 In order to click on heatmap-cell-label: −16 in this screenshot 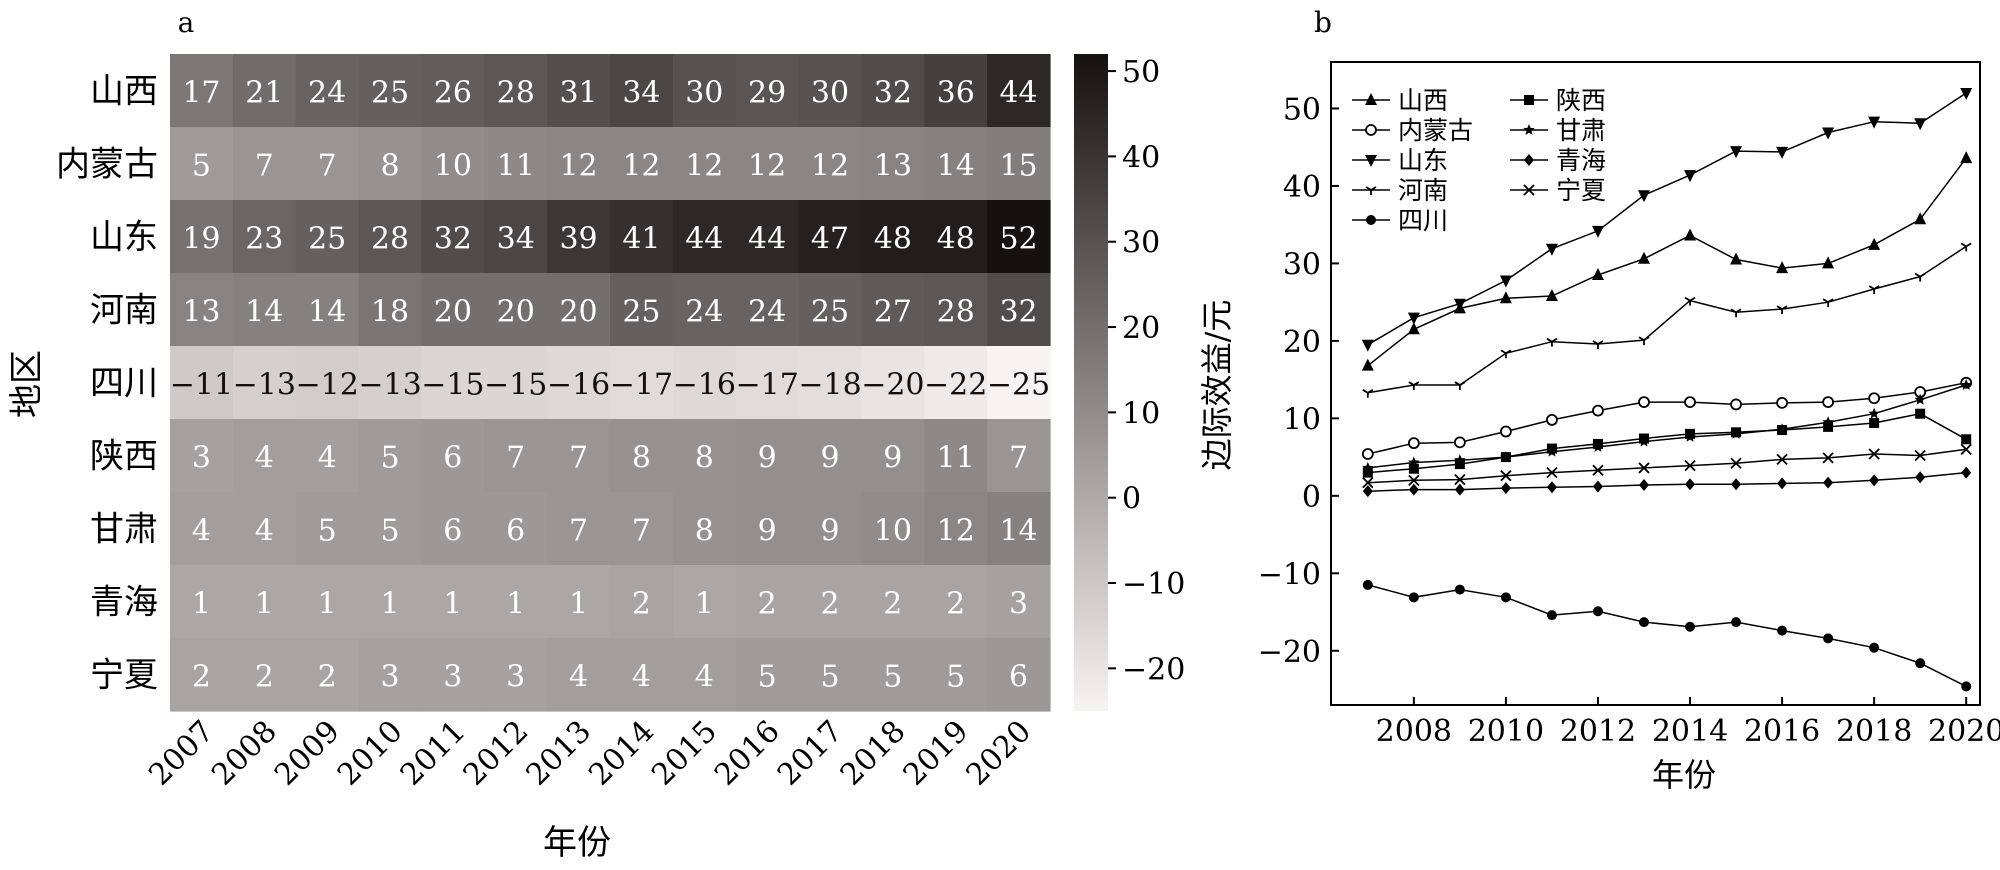, I will do `click(704, 385)`.